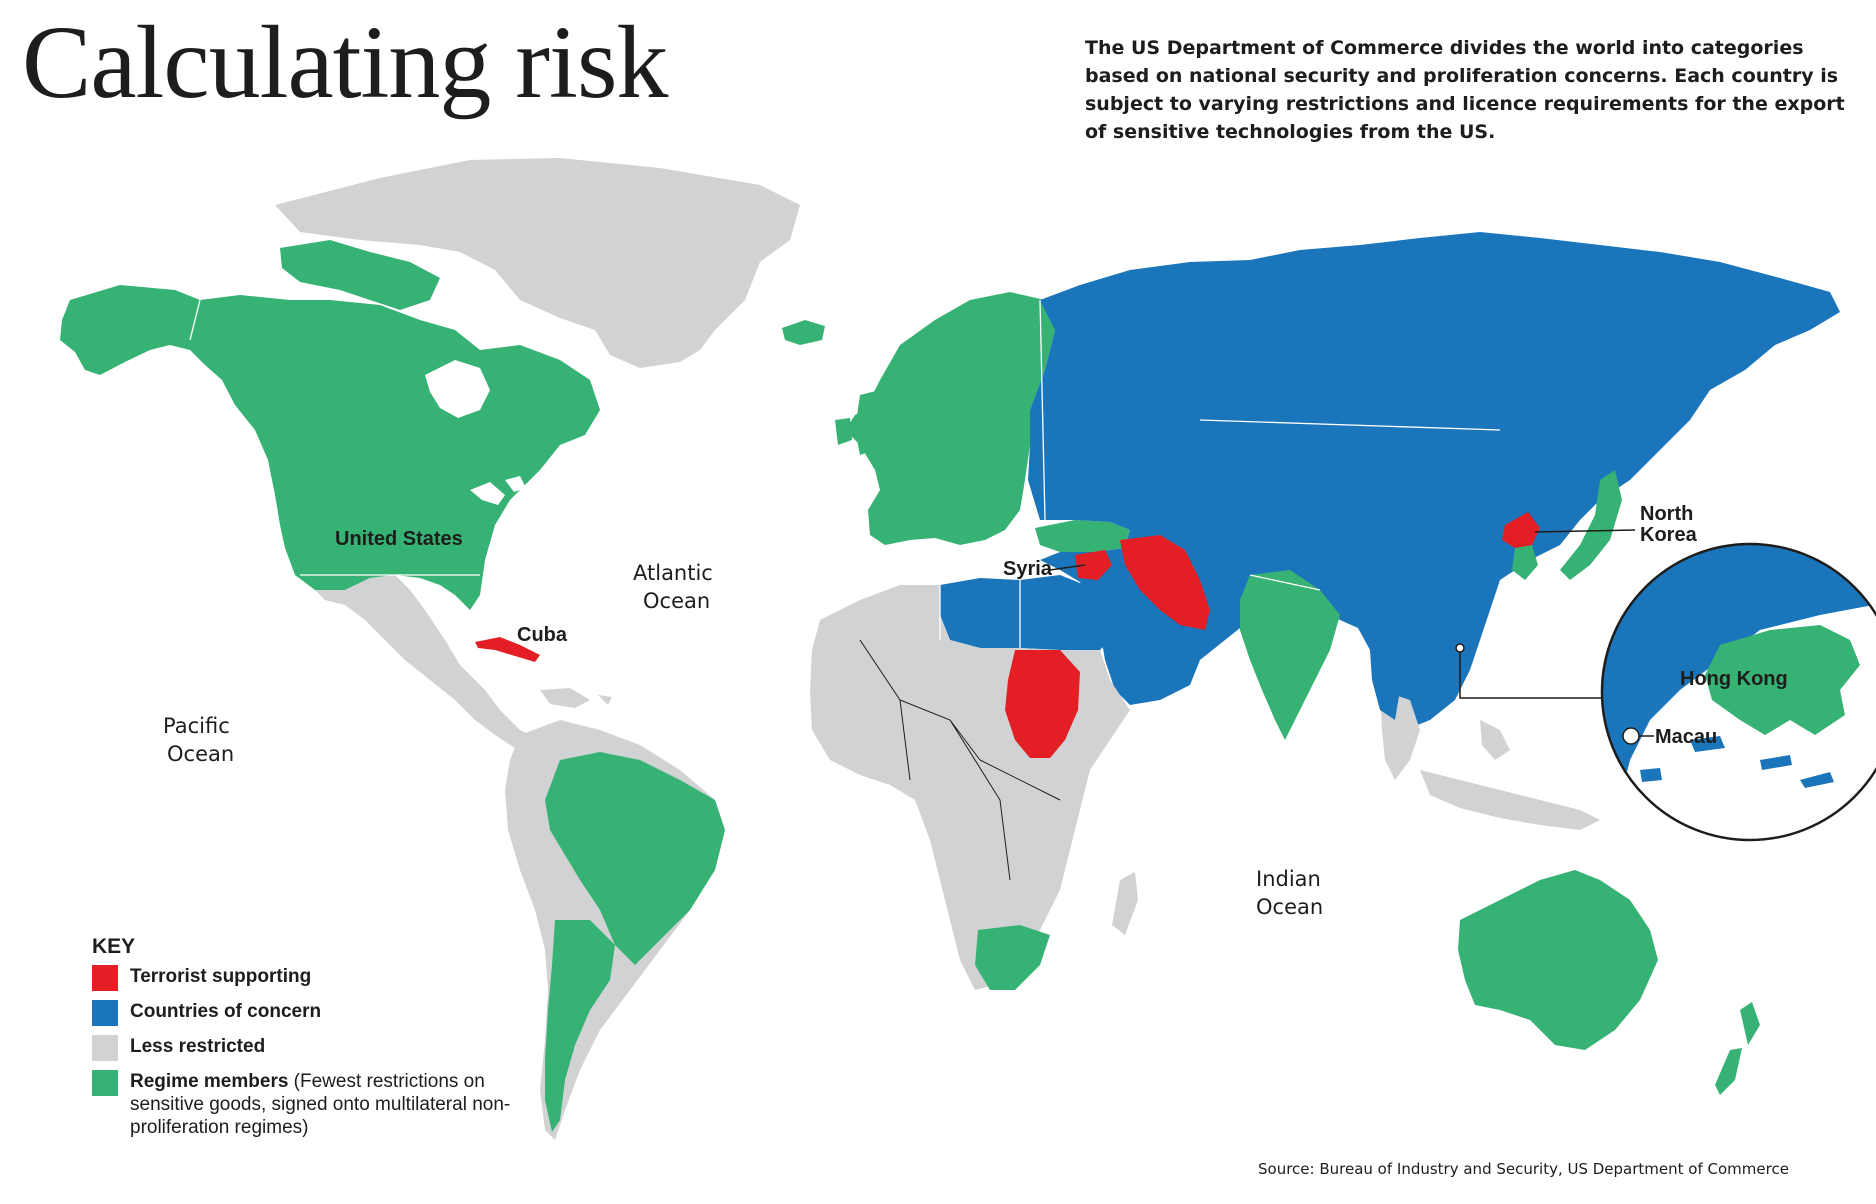 This screenshot has height=1204, width=1876. I want to click on africa-borders, so click(960, 760).